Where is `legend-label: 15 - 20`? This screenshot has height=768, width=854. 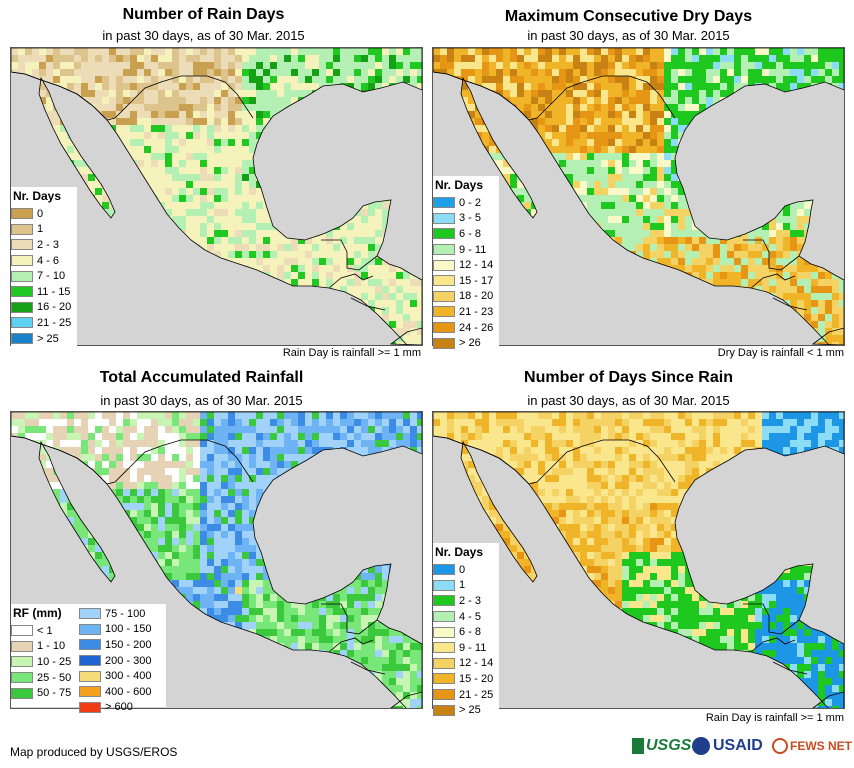 legend-label: 15 - 20 is located at coordinates (476, 678).